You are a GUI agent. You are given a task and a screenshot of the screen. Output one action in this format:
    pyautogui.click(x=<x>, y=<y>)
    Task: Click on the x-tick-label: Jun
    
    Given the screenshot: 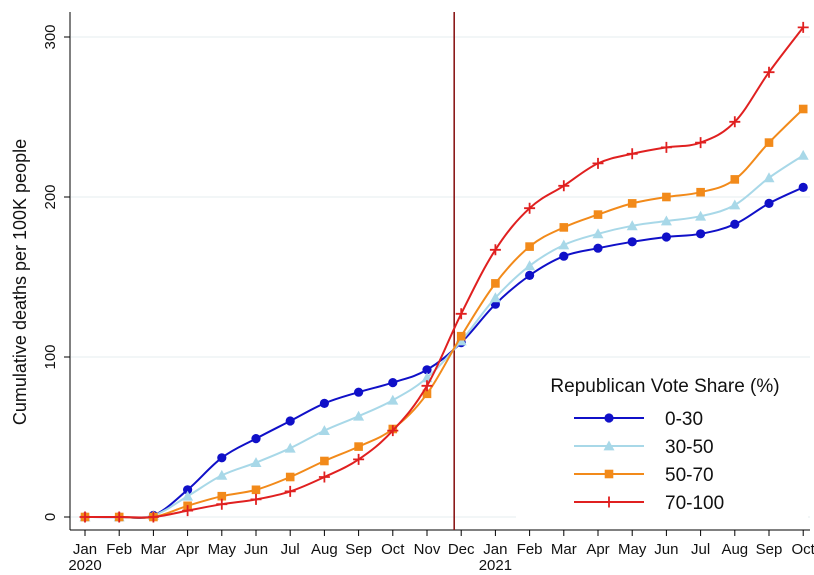 What is the action you would take?
    pyautogui.click(x=666, y=549)
    